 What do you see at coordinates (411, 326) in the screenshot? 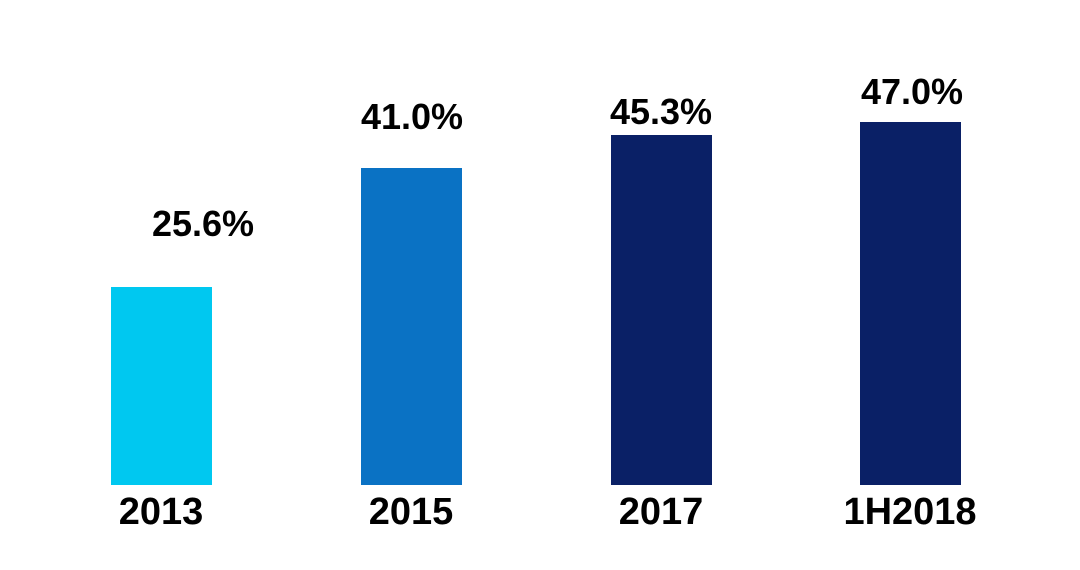
I see `bar-2015` at bounding box center [411, 326].